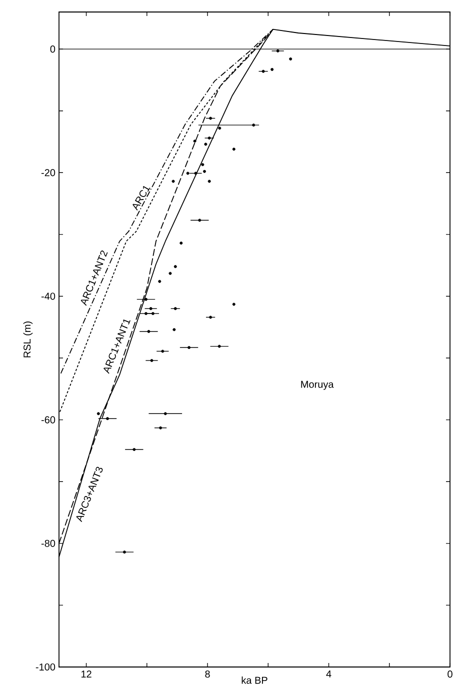  Describe the element at coordinates (48, 172) in the screenshot. I see `y-tick-label: -20` at that location.